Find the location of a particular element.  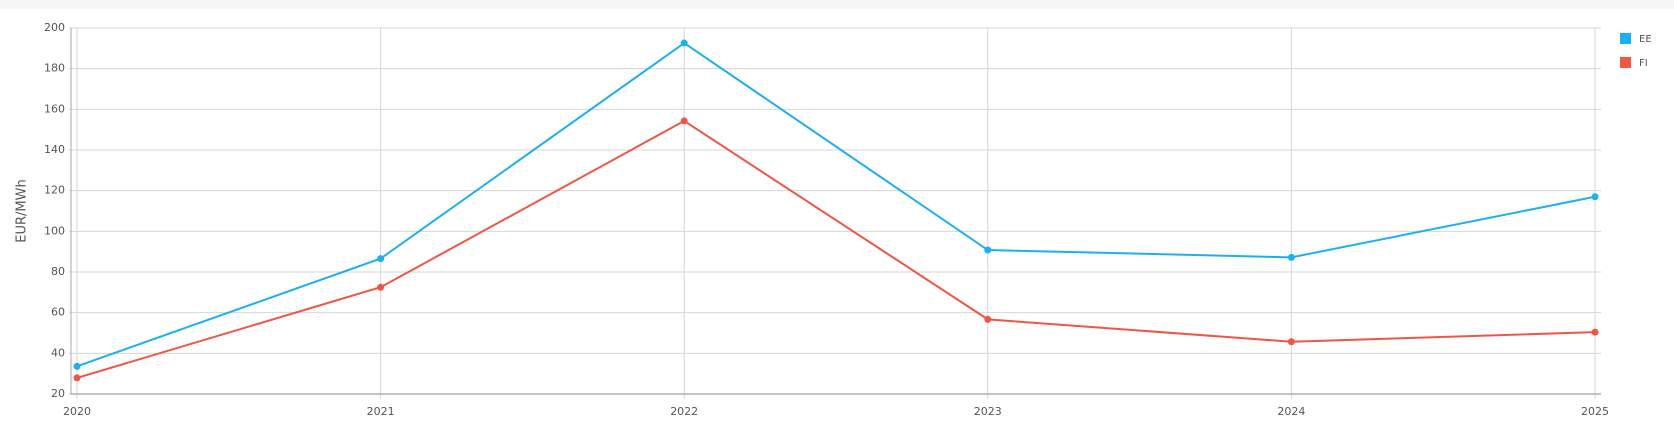

y-tick-label: 160 is located at coordinates (54, 108).